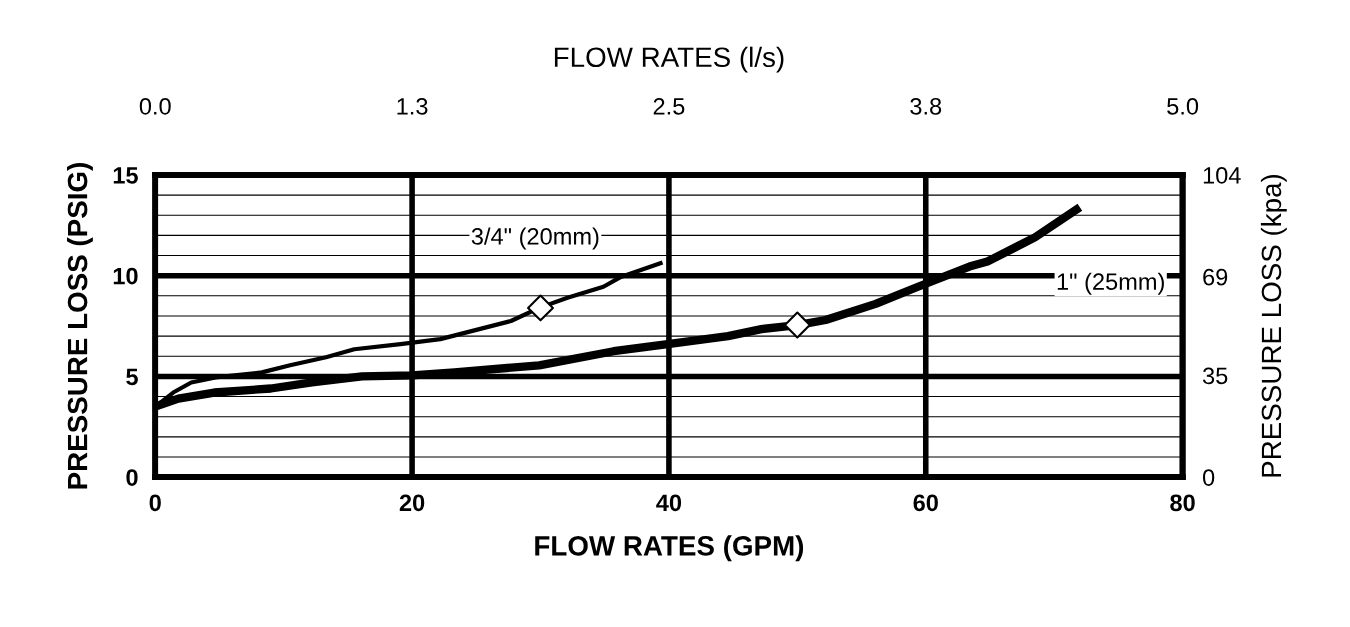  I want to click on x2-tick-label: 3.8, so click(926, 106).